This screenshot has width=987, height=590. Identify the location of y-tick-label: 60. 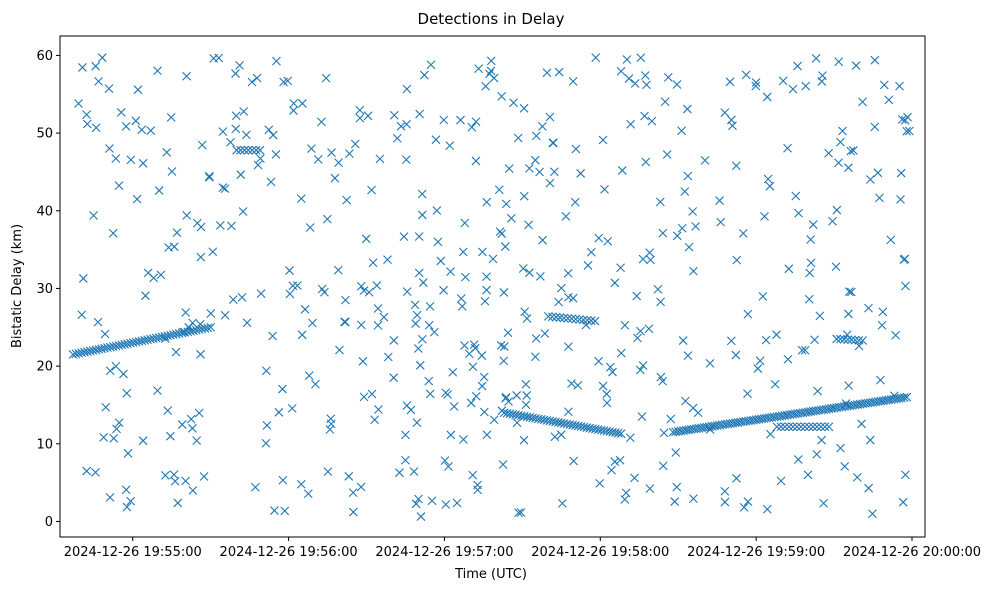
(44, 56).